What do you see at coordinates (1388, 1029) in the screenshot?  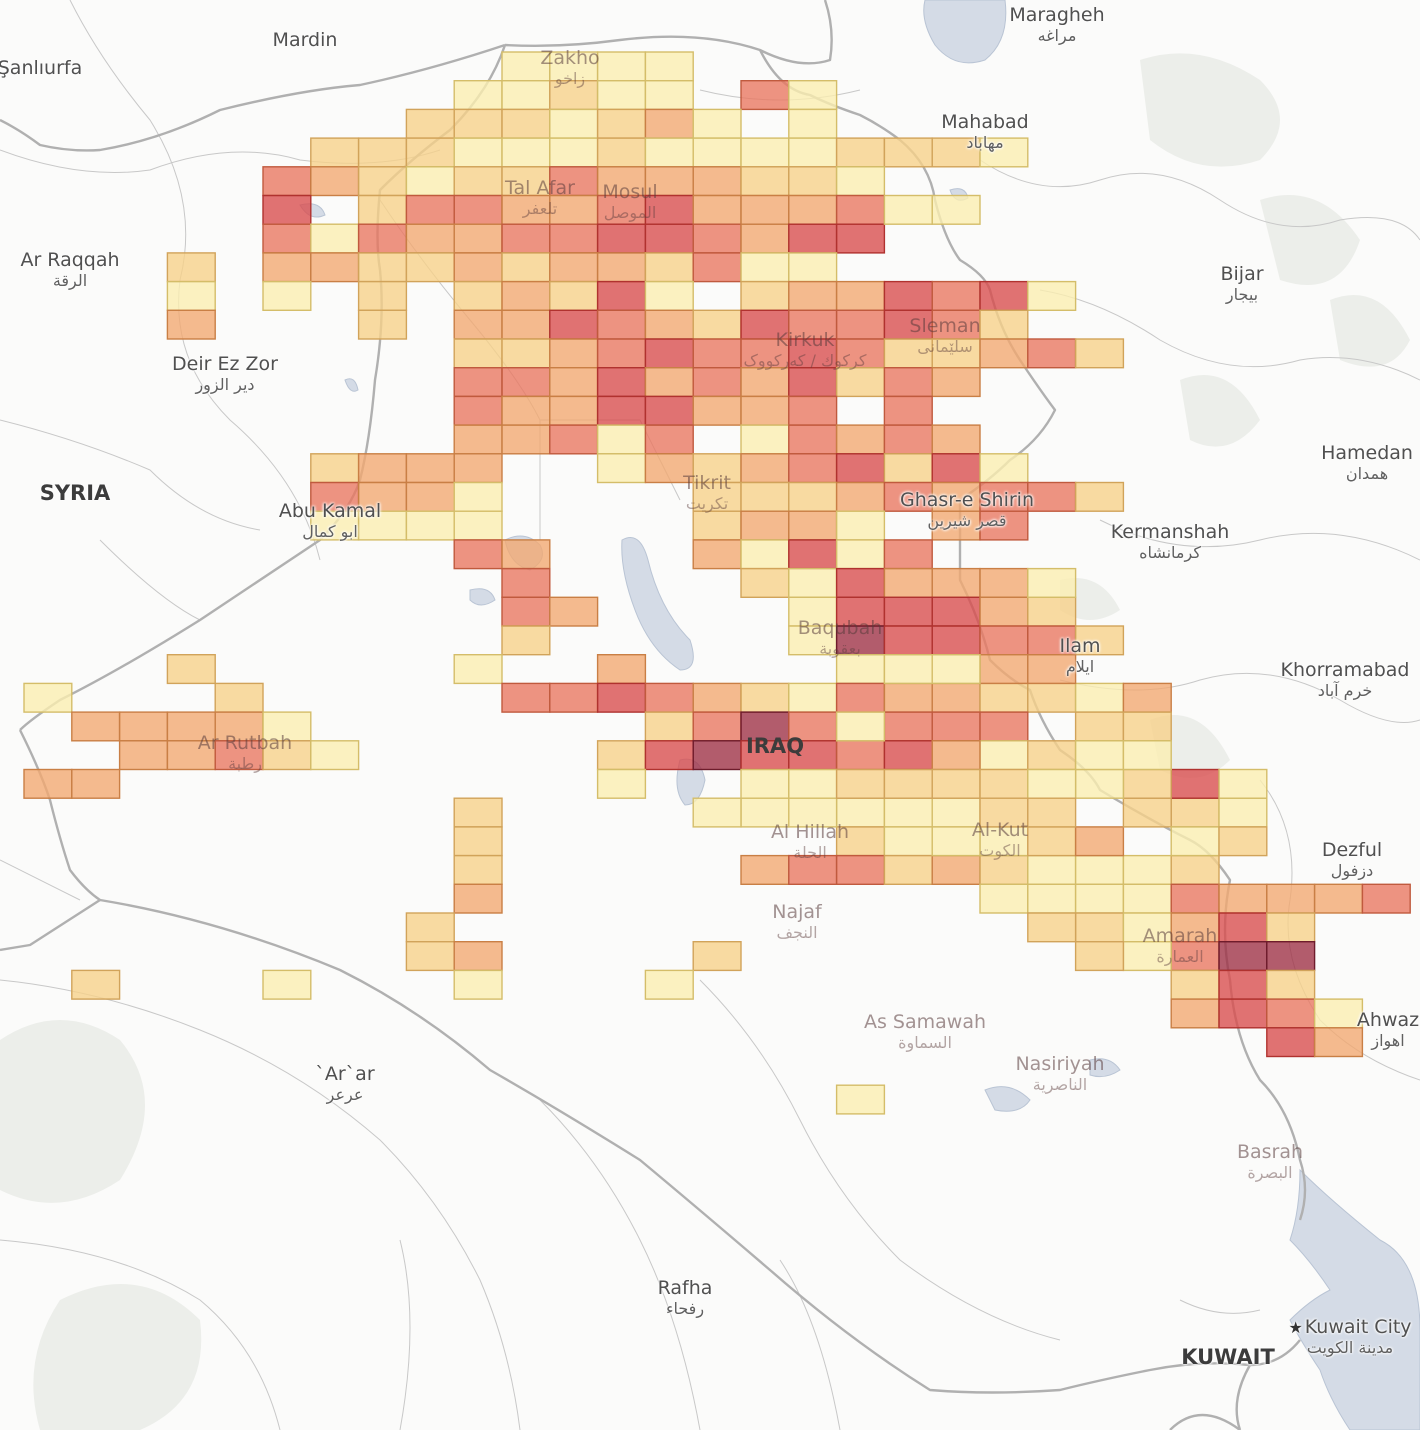 I see `label-ahwaz: Ahwaz اهواز` at bounding box center [1388, 1029].